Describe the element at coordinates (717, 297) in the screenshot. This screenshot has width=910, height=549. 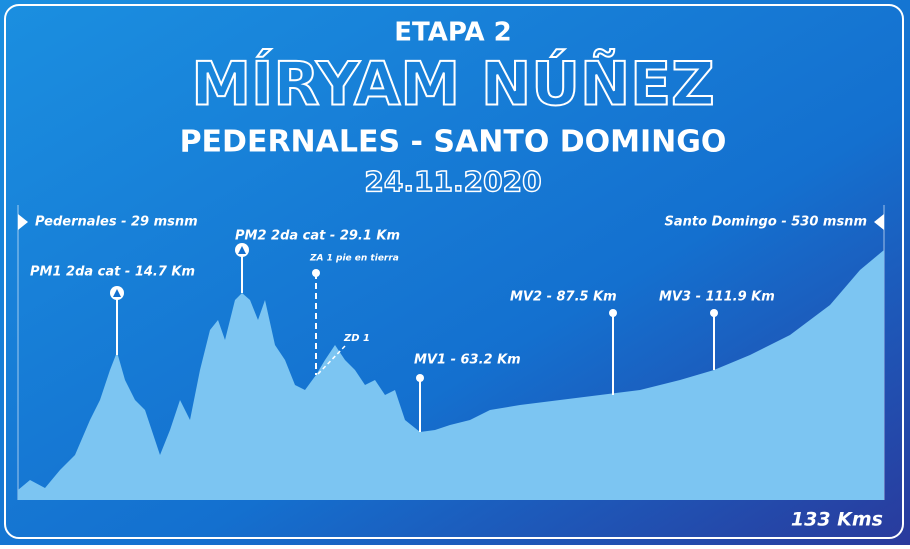
I see `point-label: MV3 - 111.9 Km` at that location.